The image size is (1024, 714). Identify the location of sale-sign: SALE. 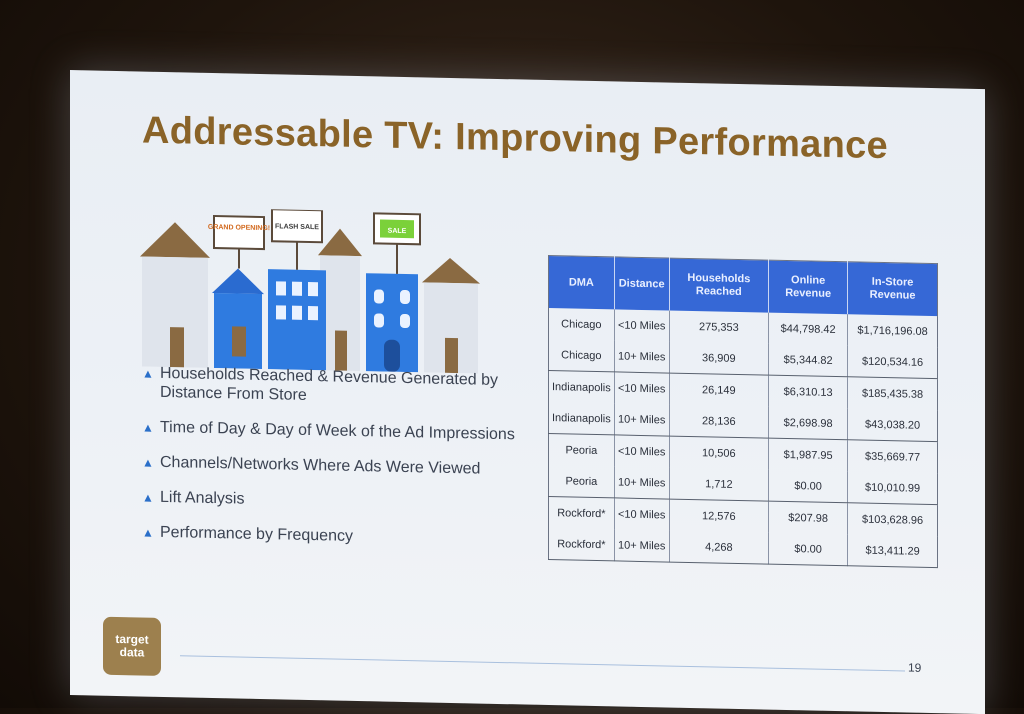
(397, 243).